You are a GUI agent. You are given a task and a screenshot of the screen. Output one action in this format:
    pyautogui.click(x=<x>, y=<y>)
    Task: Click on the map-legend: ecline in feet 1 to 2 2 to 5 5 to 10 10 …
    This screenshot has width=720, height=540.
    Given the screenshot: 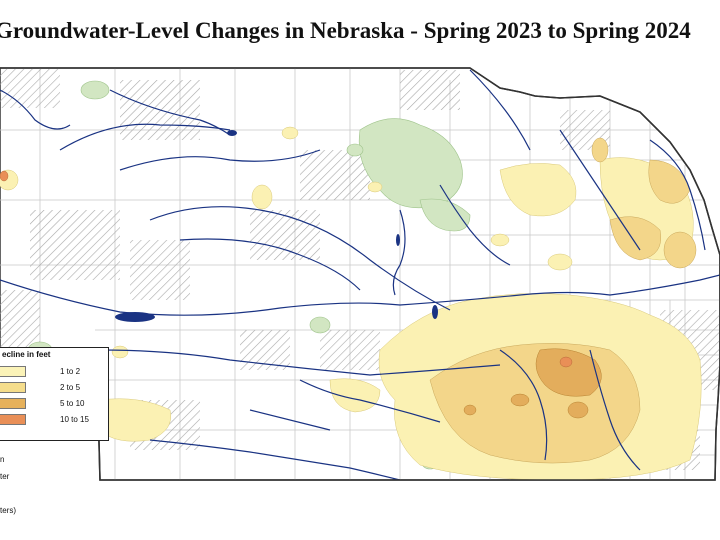 What is the action you would take?
    pyautogui.click(x=54, y=394)
    